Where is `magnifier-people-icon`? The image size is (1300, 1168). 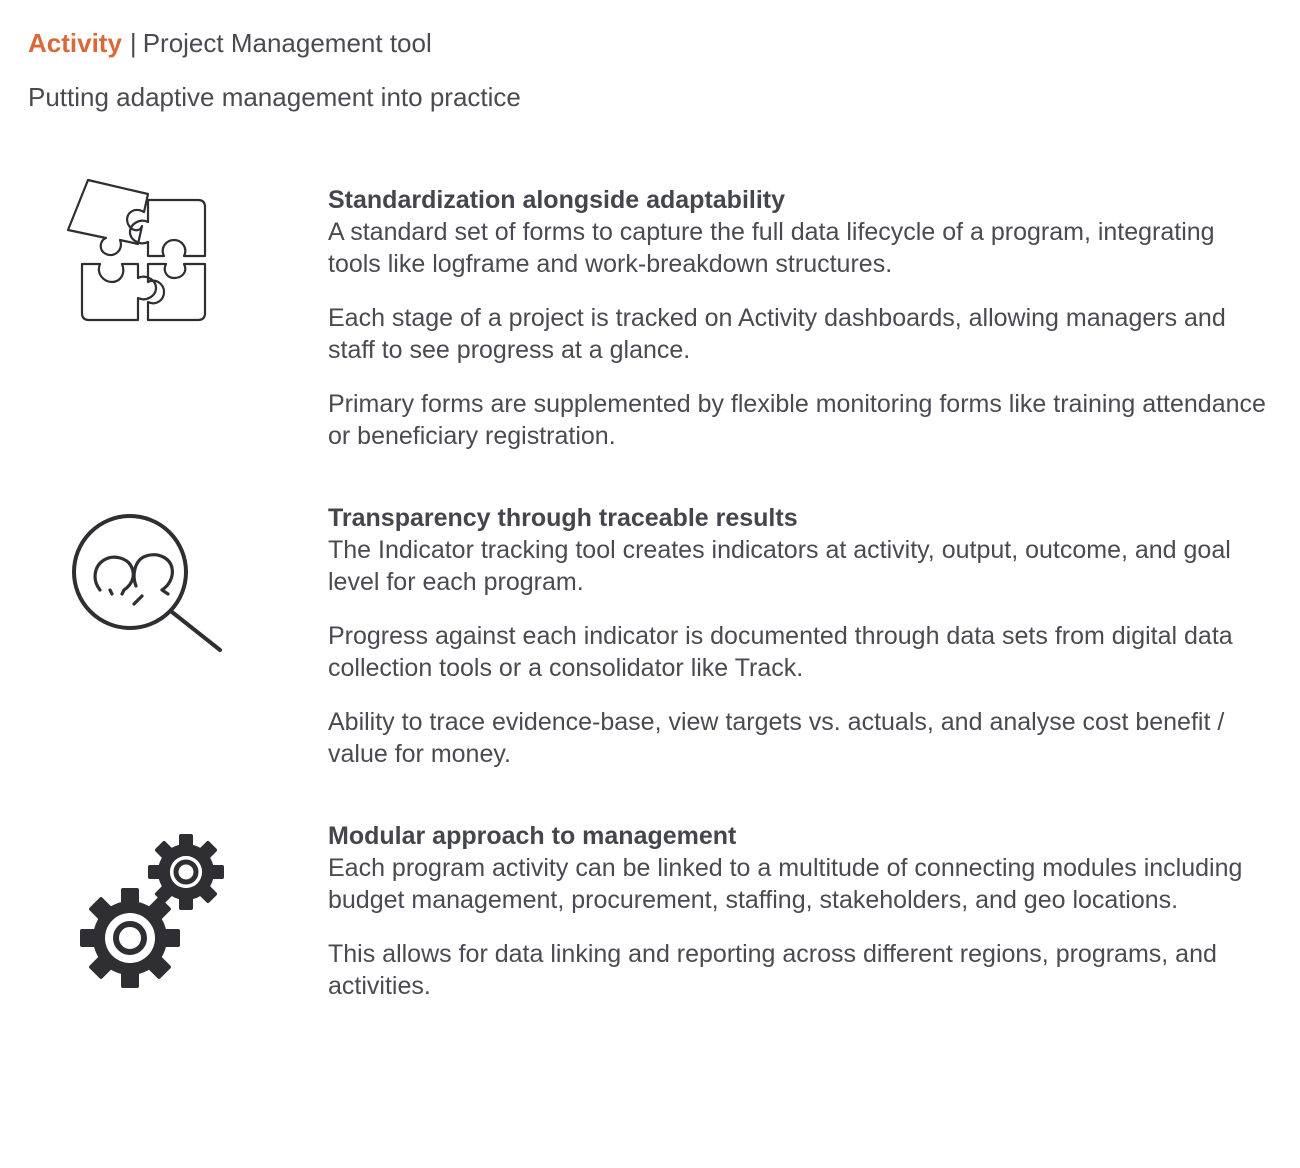 magnifier-people-icon is located at coordinates (148, 583).